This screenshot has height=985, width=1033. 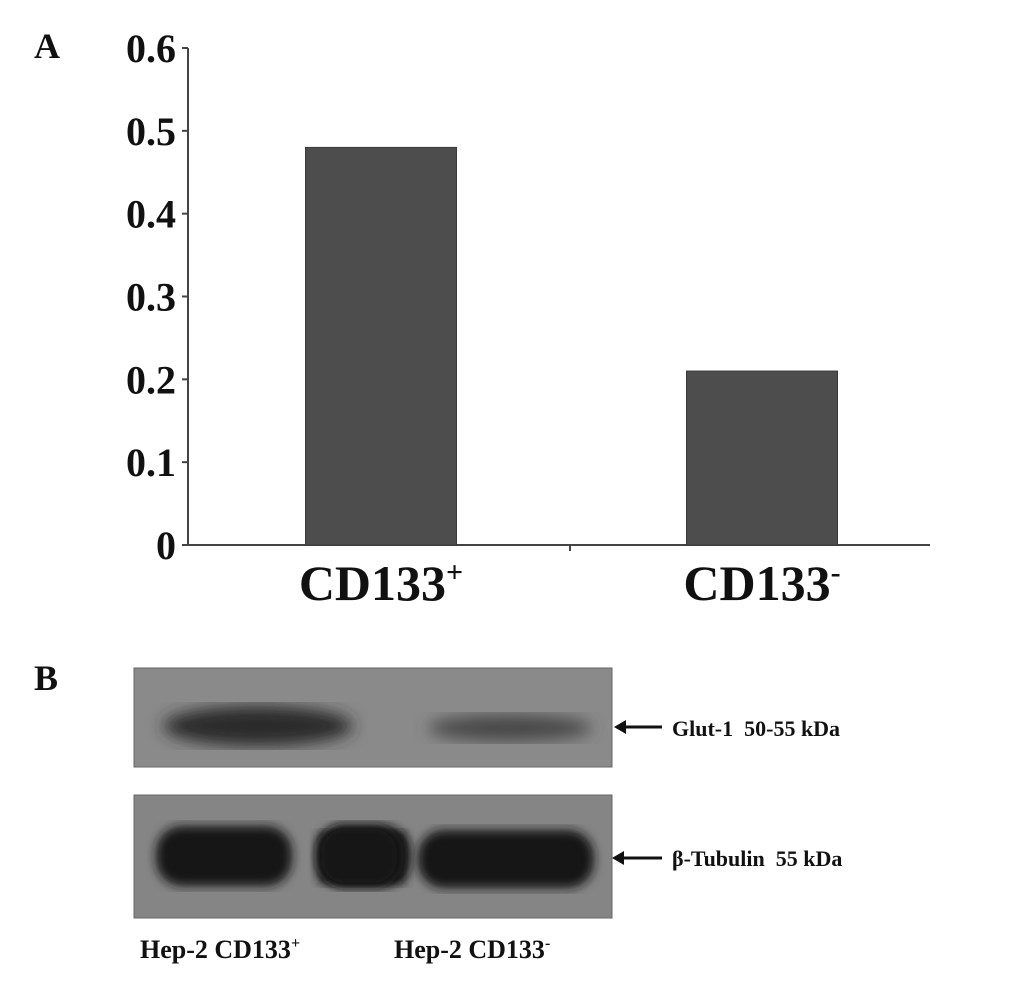 What do you see at coordinates (151, 48) in the screenshot?
I see `y-tick-label: 0.6` at bounding box center [151, 48].